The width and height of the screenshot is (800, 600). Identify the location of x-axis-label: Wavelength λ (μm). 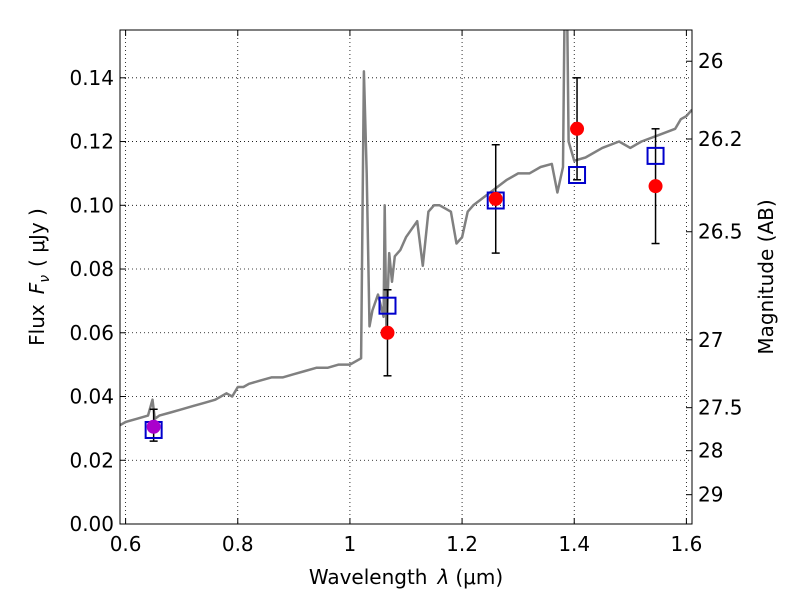
(406, 577).